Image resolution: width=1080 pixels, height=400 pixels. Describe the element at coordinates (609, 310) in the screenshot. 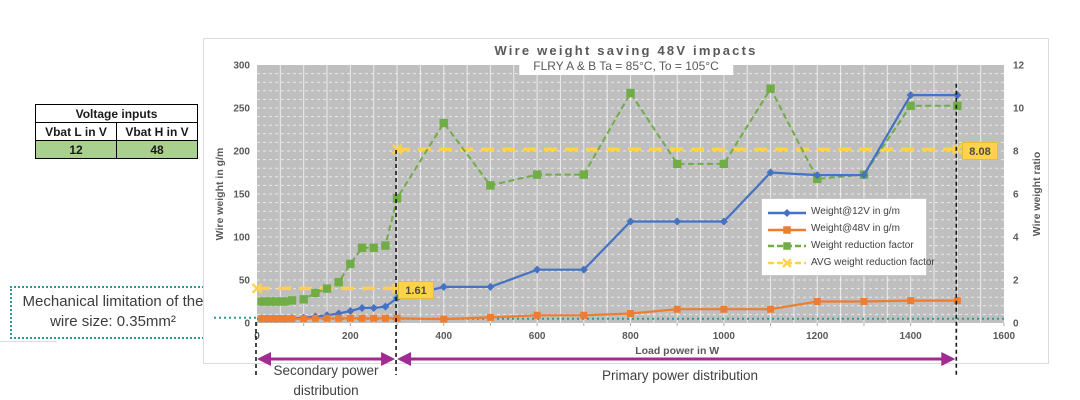

I see `series-weight-48v` at that location.